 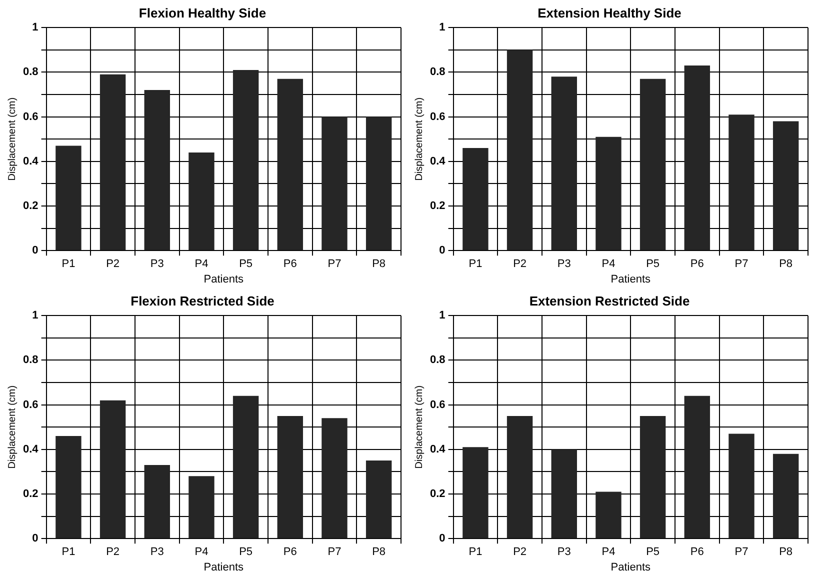 I want to click on chart-title: Extension Healthy Side, so click(x=610, y=12).